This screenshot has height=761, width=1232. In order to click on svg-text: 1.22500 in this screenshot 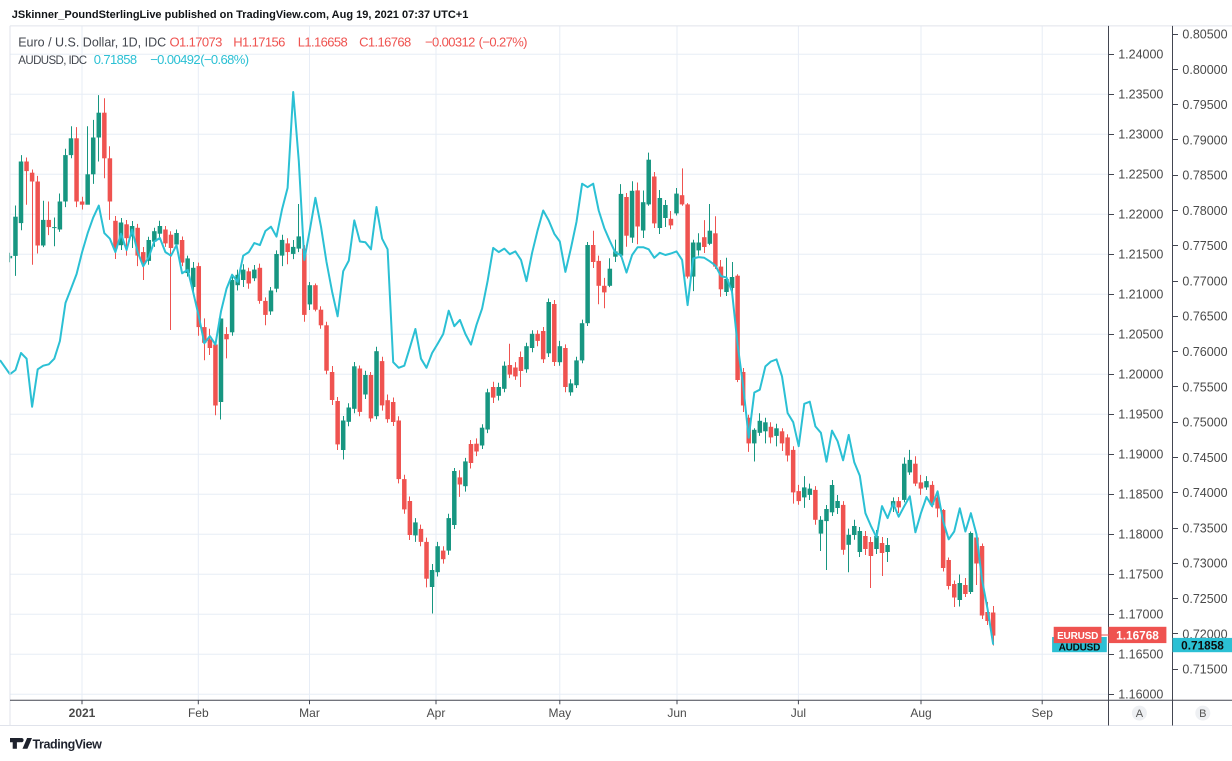, I will do `click(1140, 175)`.